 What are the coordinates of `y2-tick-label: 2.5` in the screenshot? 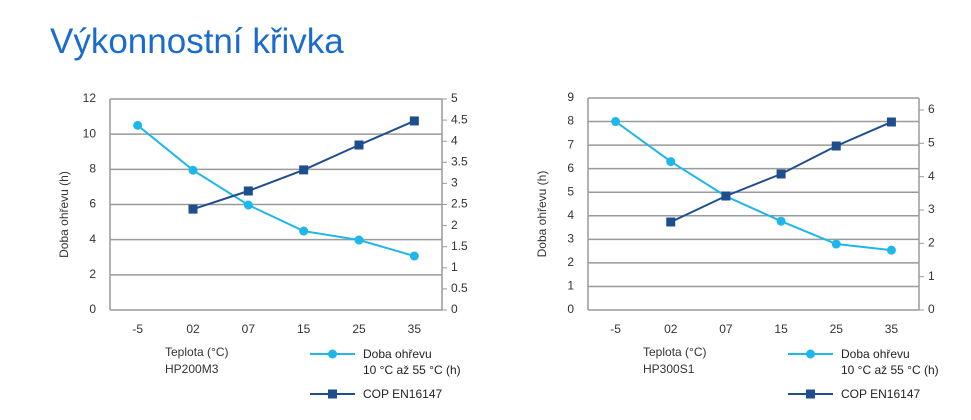 It's located at (459, 204).